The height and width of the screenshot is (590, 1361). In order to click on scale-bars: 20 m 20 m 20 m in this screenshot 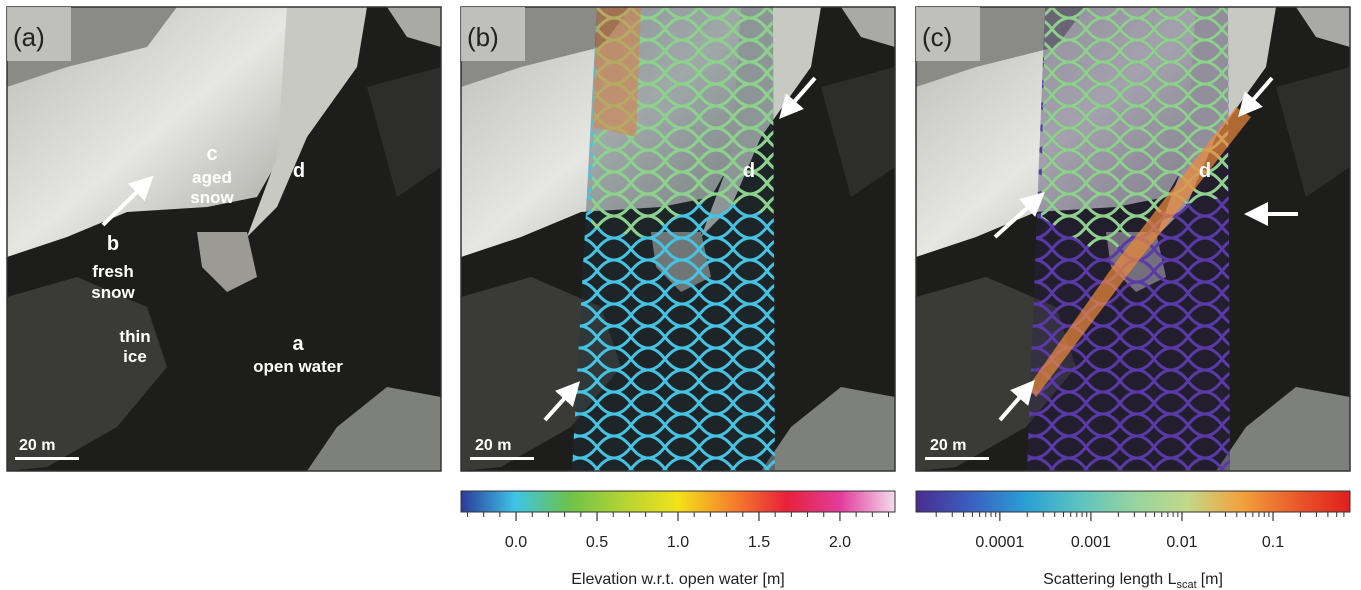, I will do `click(502, 448)`.